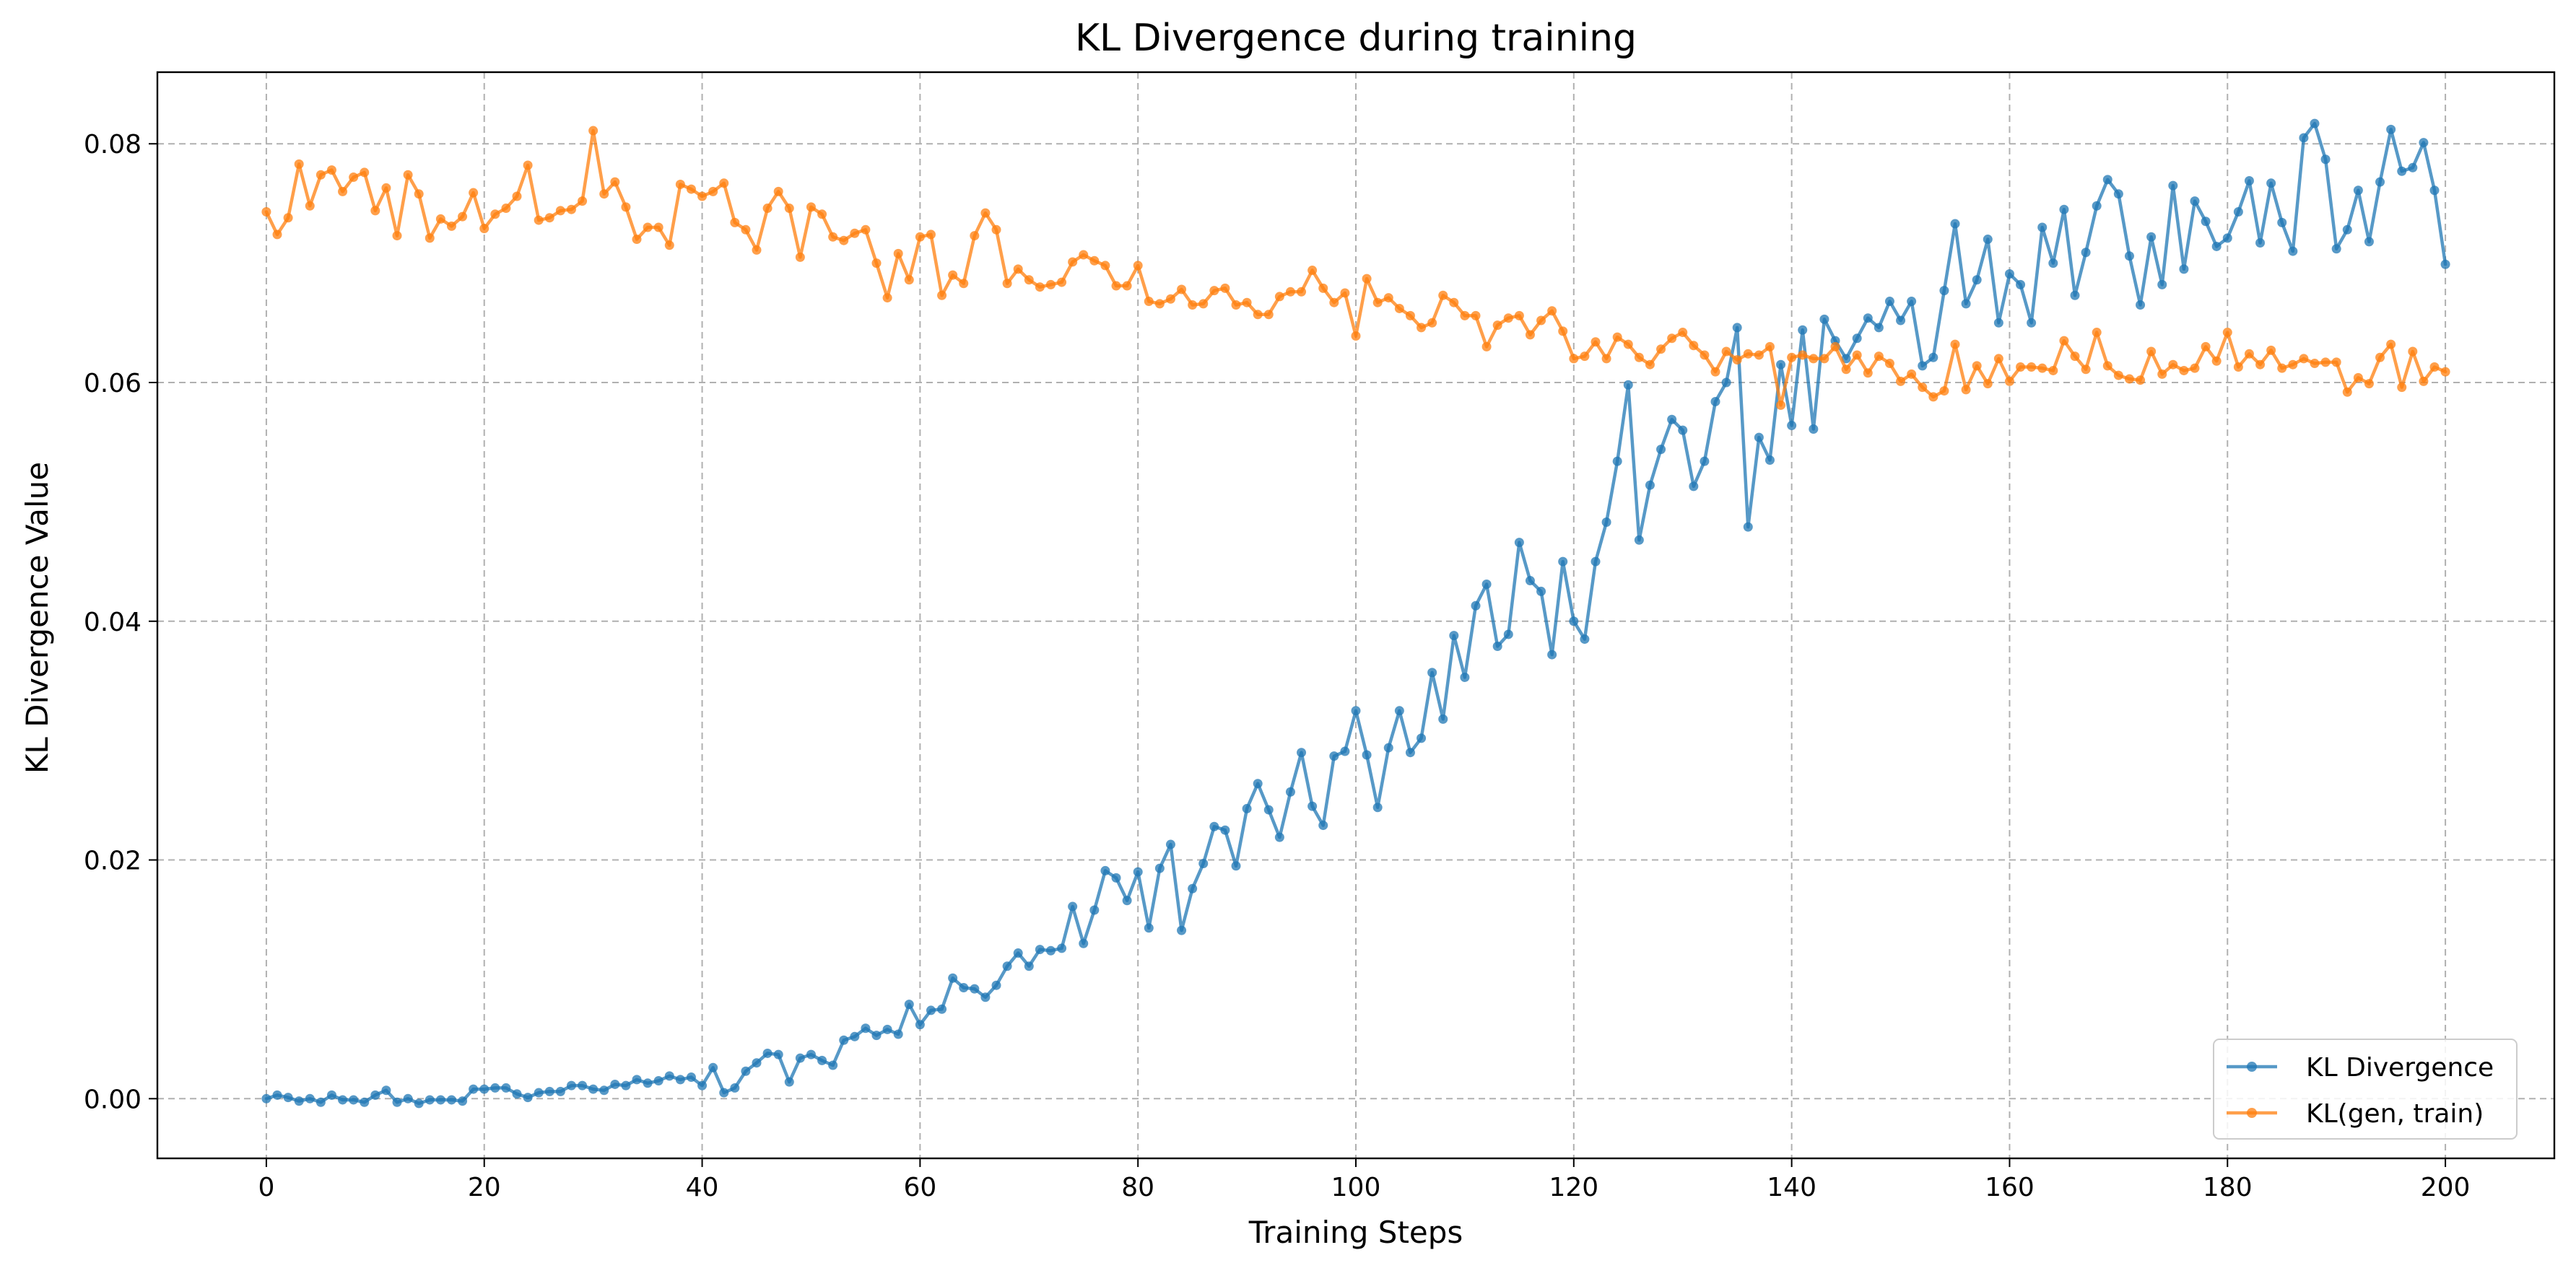 The width and height of the screenshot is (2576, 1276). I want to click on x-tick-label: 60, so click(919, 1187).